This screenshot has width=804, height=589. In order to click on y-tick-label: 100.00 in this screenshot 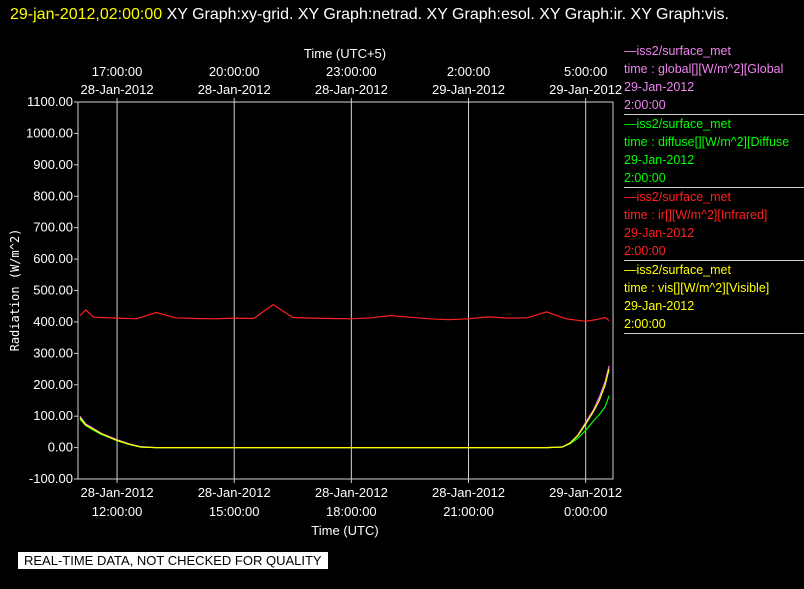, I will do `click(53, 415)`.